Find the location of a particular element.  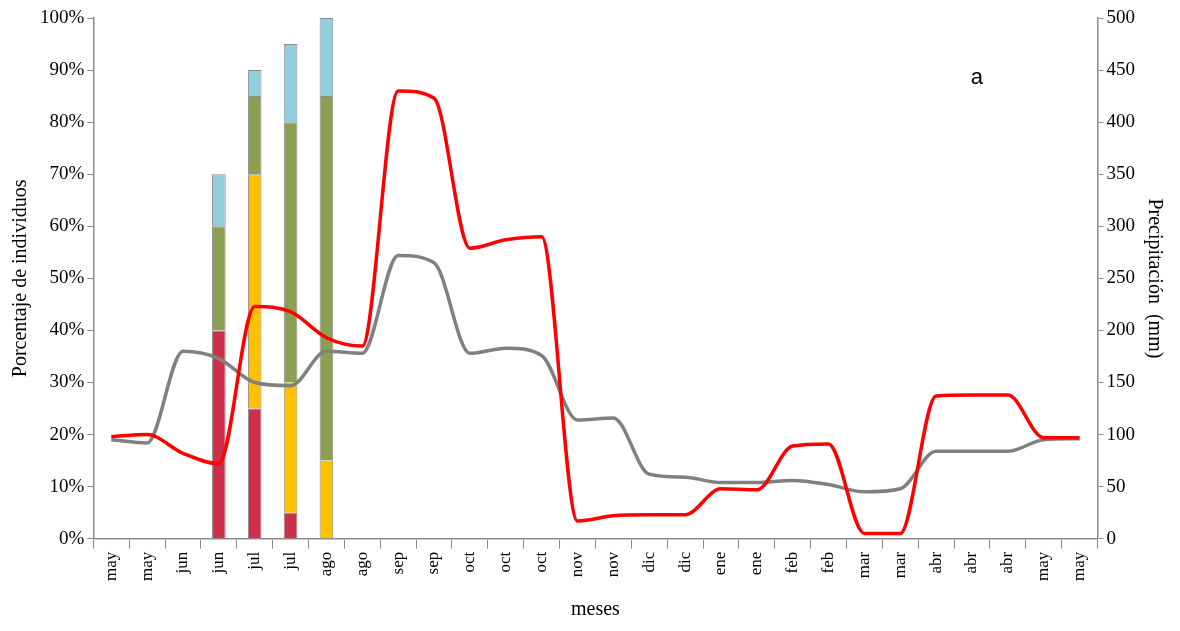

y2-tick-label: 0 is located at coordinates (1111, 537).